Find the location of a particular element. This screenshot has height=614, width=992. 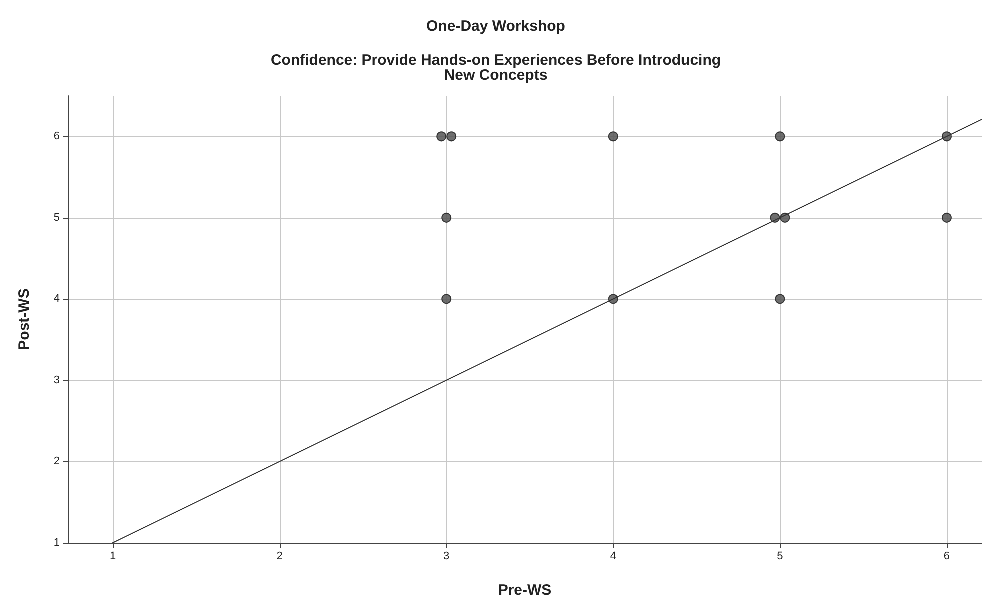

x-tick-label: 1 is located at coordinates (113, 556).